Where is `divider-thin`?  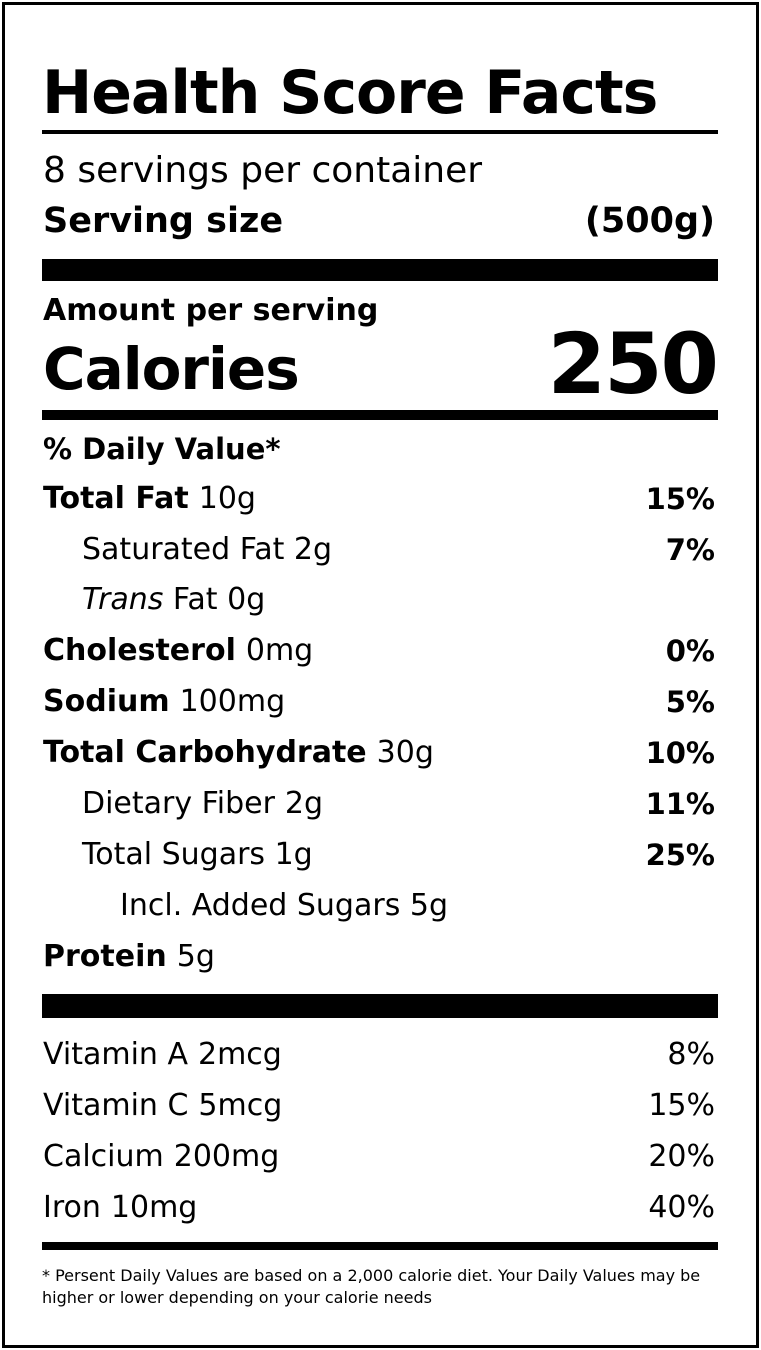 divider-thin is located at coordinates (380, 132).